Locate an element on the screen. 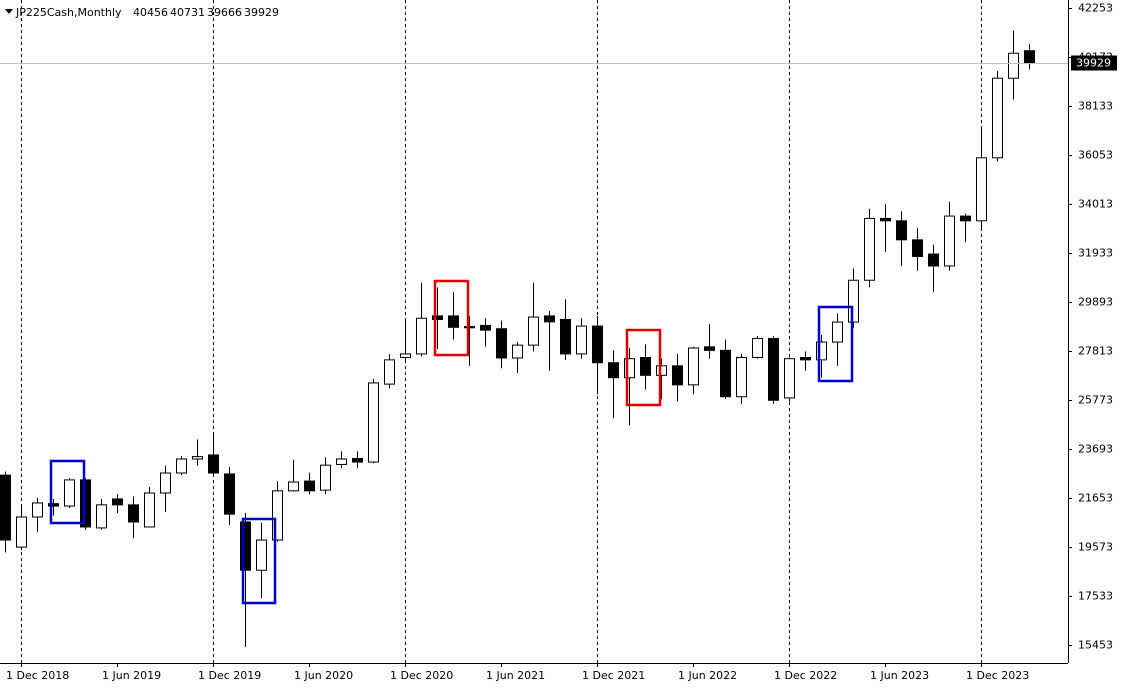  ohlc-high: 40731 is located at coordinates (187, 12).